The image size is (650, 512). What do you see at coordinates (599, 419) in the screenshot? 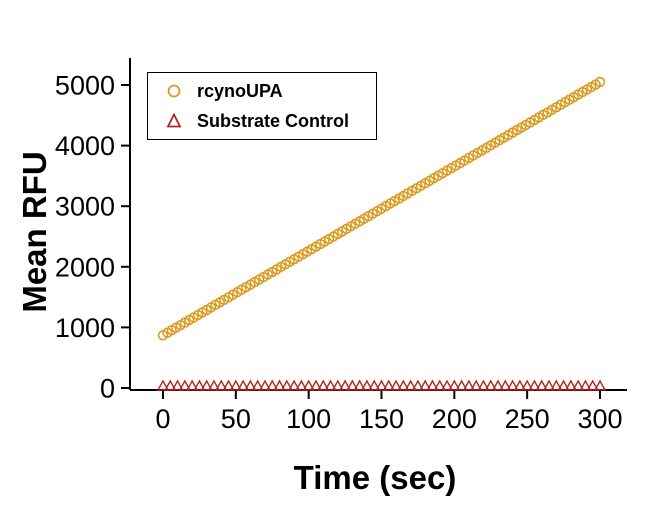
I see `x-tick-label: 300` at bounding box center [599, 419].